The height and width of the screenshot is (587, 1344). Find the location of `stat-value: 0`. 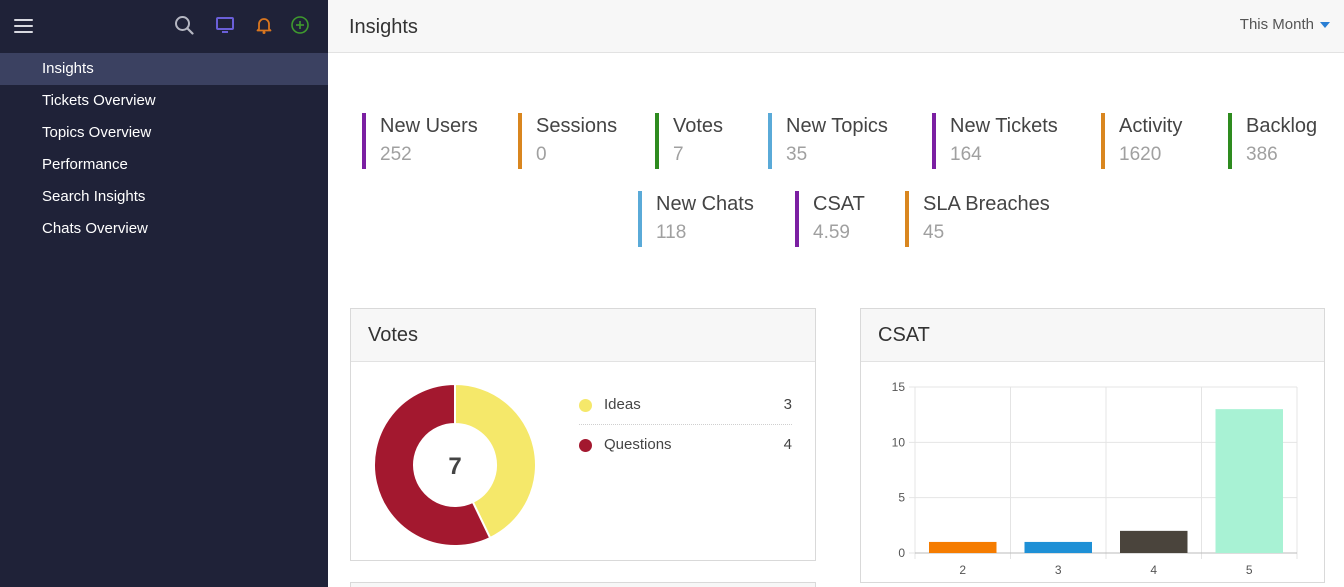

stat-value: 0 is located at coordinates (541, 154).